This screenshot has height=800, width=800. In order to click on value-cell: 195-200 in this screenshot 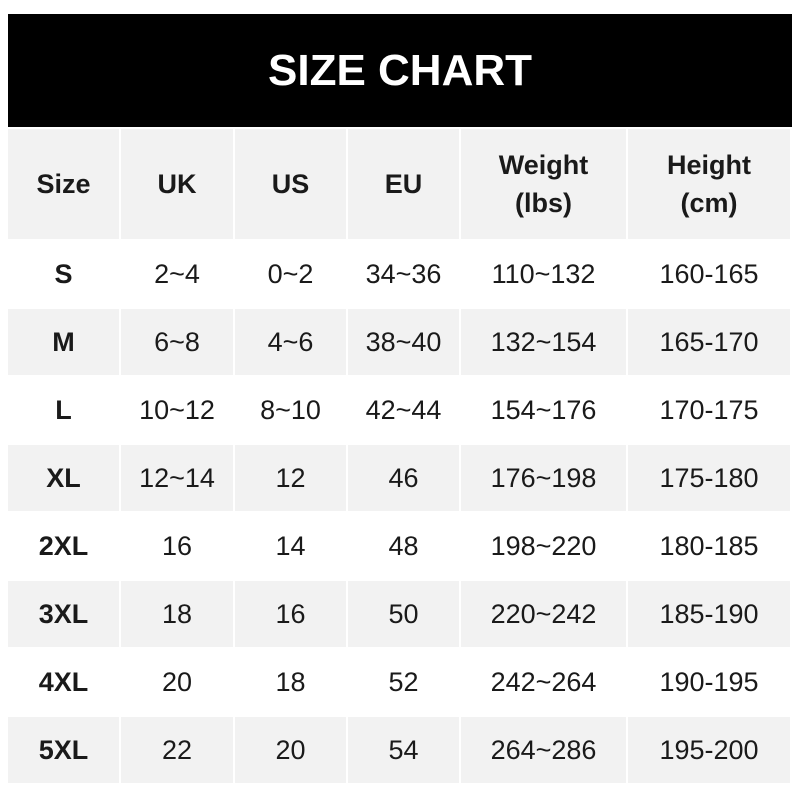, I will do `click(710, 751)`.